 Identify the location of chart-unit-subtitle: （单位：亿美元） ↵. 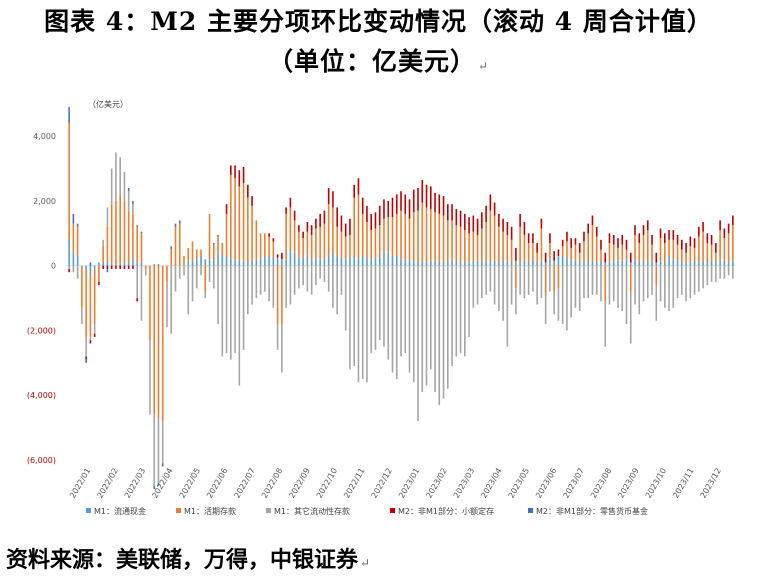
(378, 60).